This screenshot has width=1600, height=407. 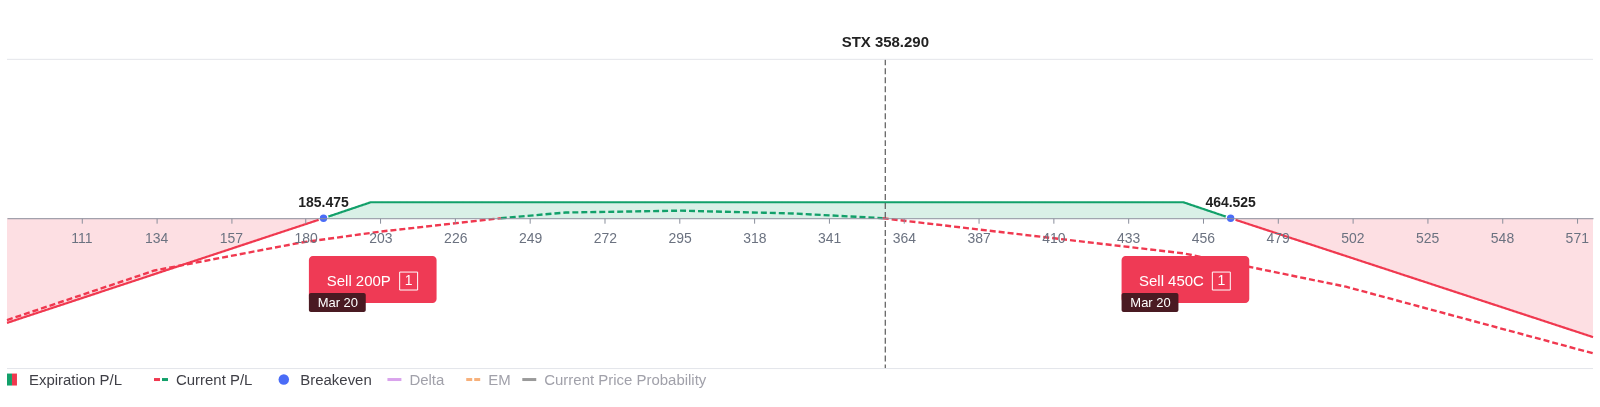 I want to click on legend-label: Expiration P/L, so click(x=75, y=379).